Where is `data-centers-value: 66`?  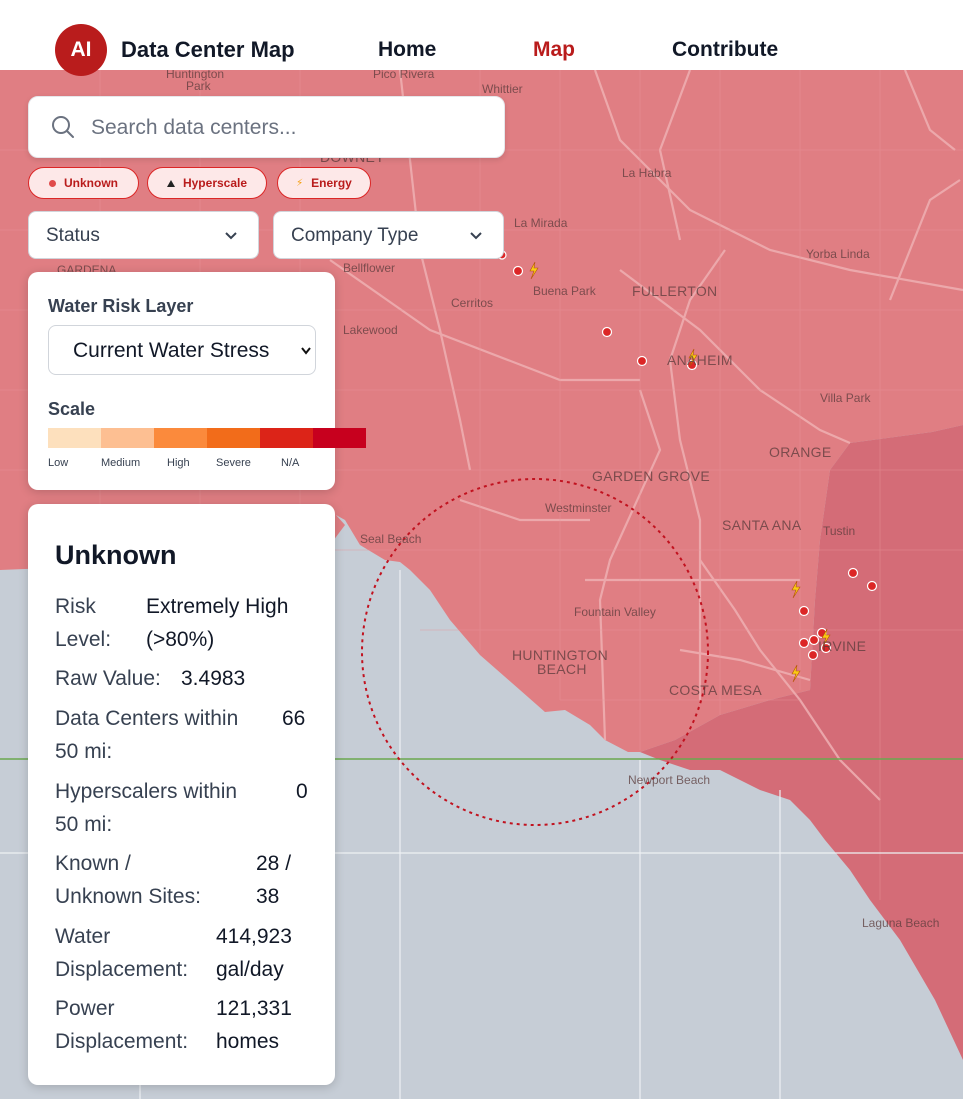 data-centers-value: 66 is located at coordinates (294, 718).